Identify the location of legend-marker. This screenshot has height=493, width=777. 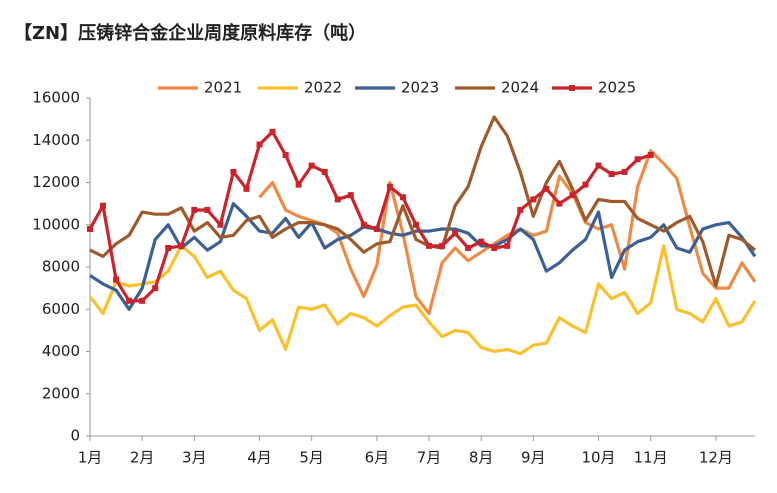
(572, 88).